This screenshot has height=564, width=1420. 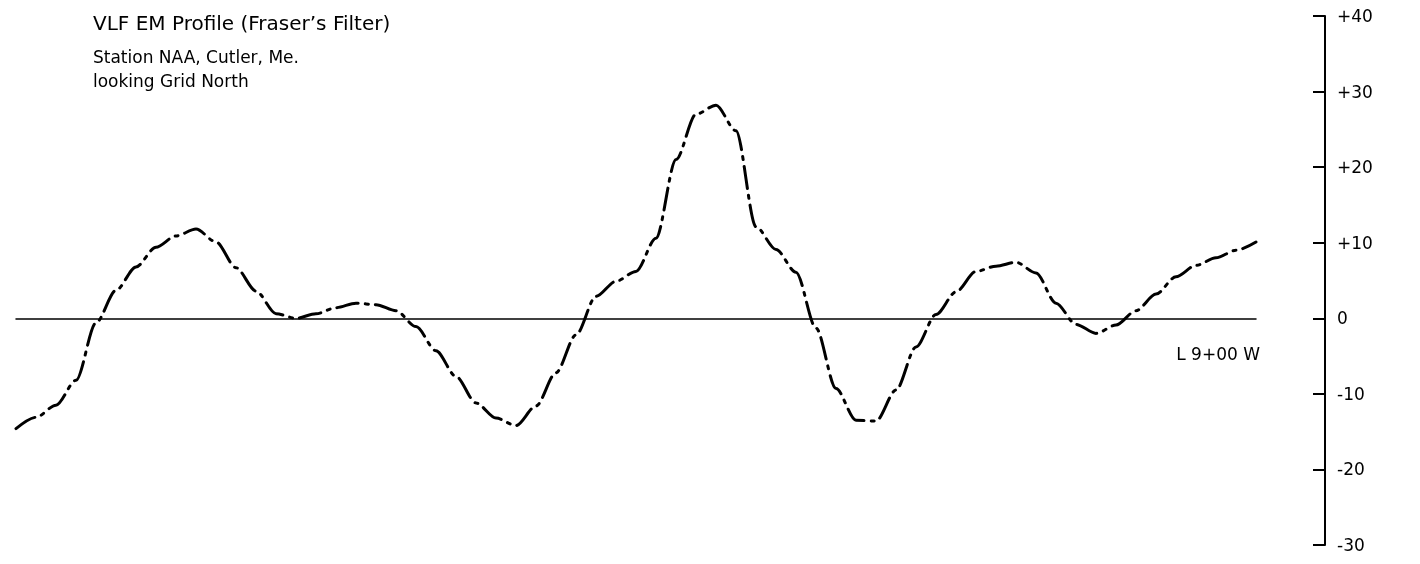 I want to click on y-tick-label: -10, so click(x=1351, y=393).